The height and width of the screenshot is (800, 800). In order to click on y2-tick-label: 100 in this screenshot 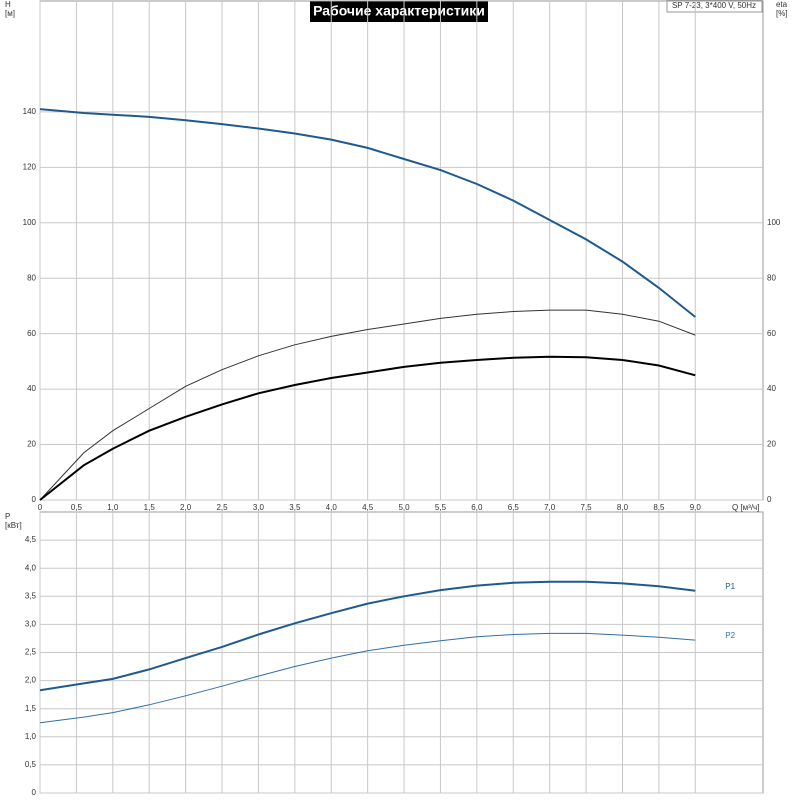, I will do `click(774, 222)`.